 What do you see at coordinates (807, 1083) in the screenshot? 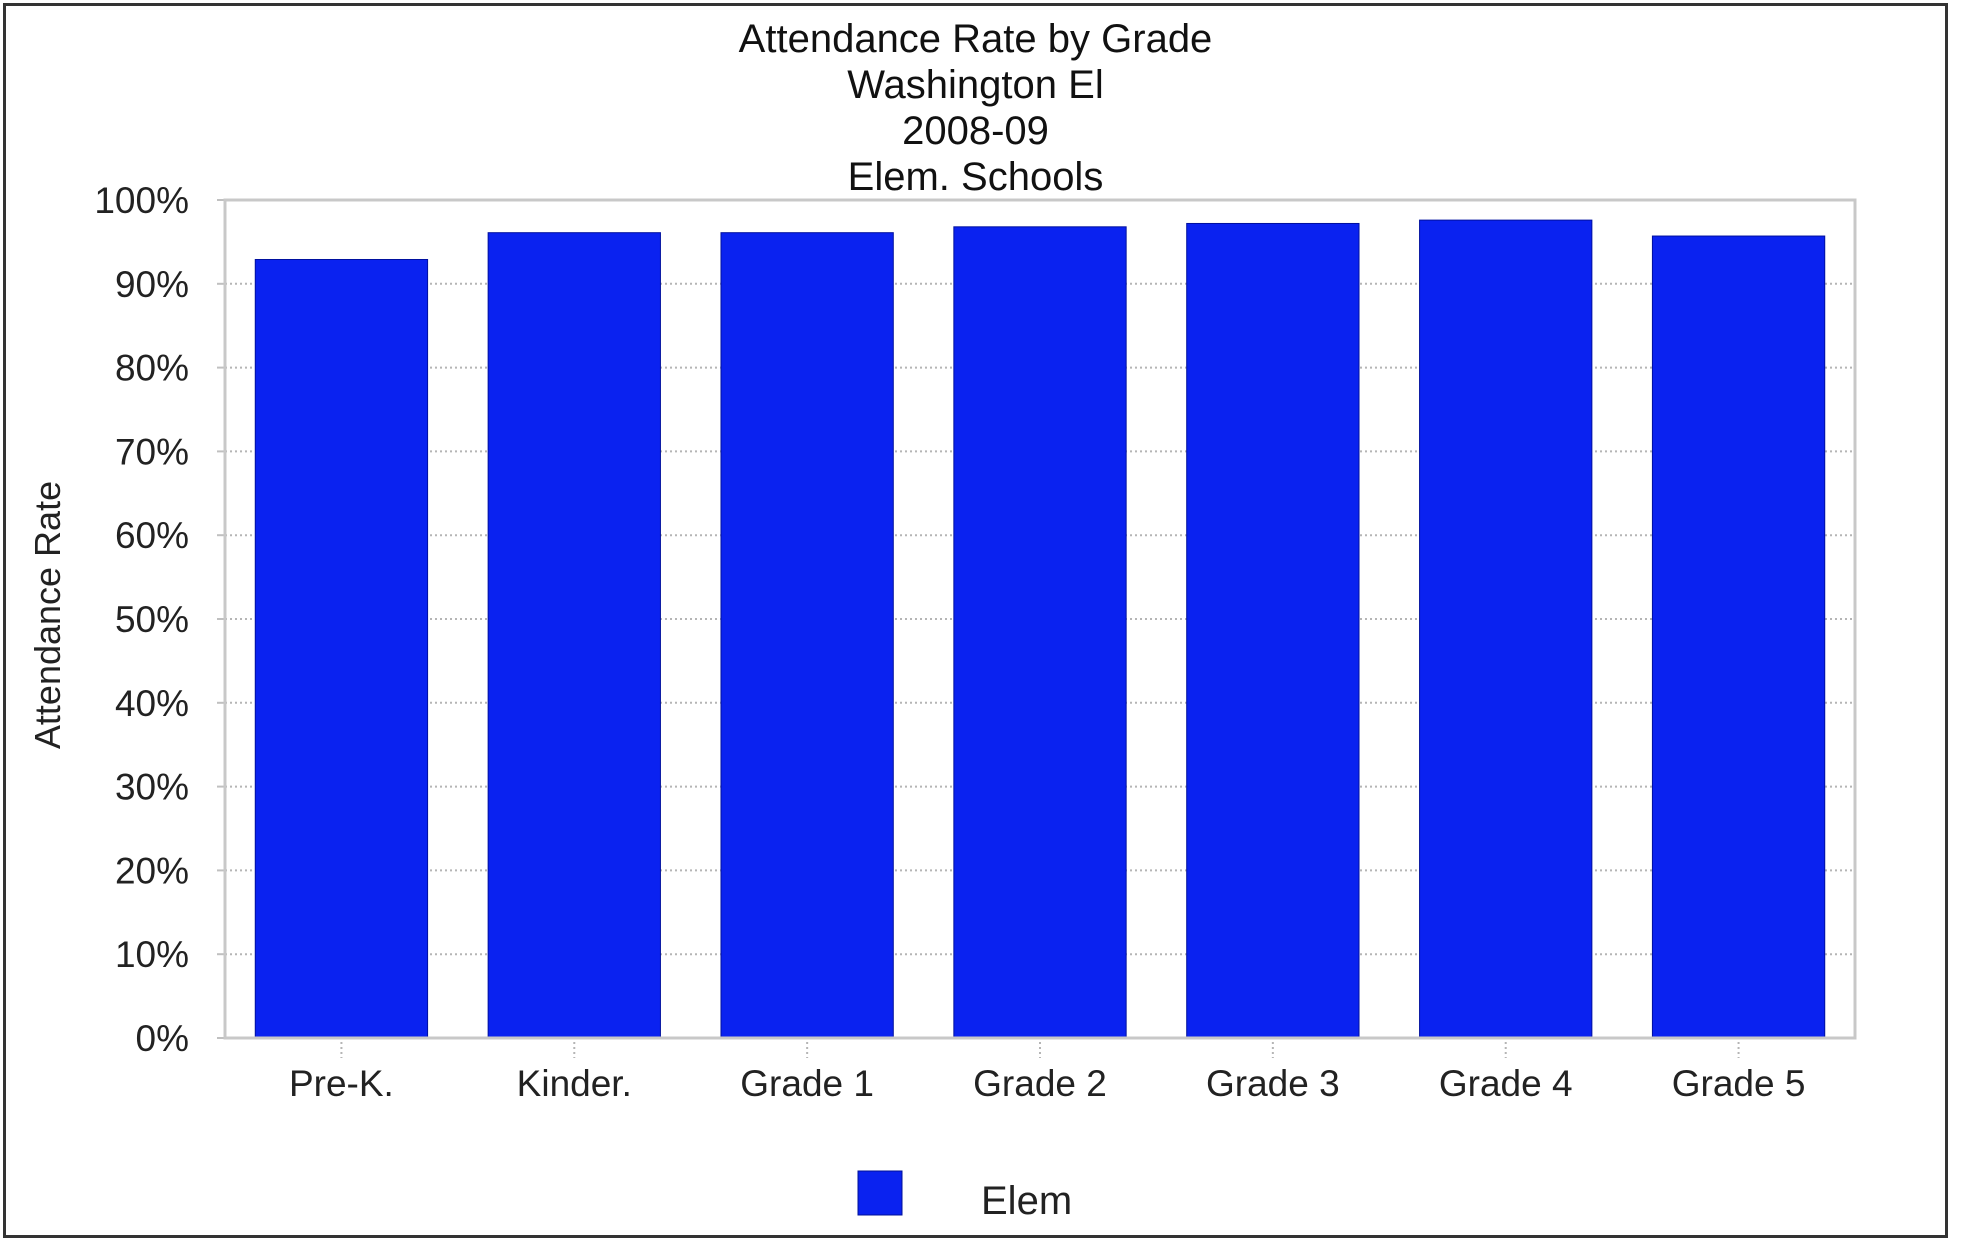
I see `x-tick-label: Grade 1` at bounding box center [807, 1083].